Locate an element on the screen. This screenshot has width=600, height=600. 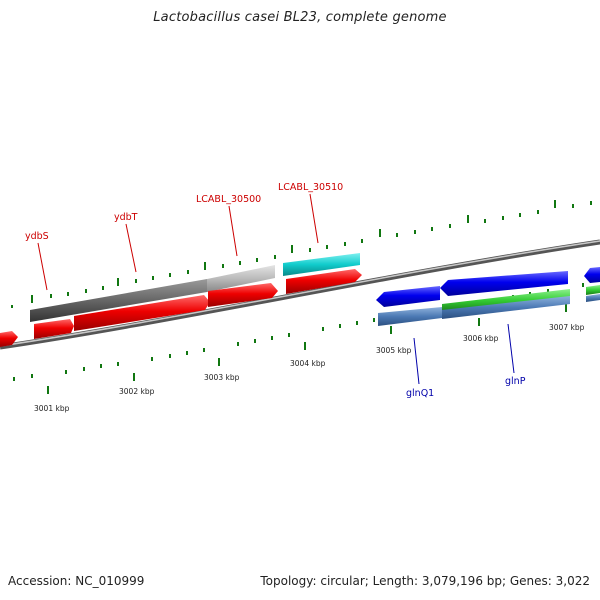
blue-gene-track is located at coordinates (488, 296).